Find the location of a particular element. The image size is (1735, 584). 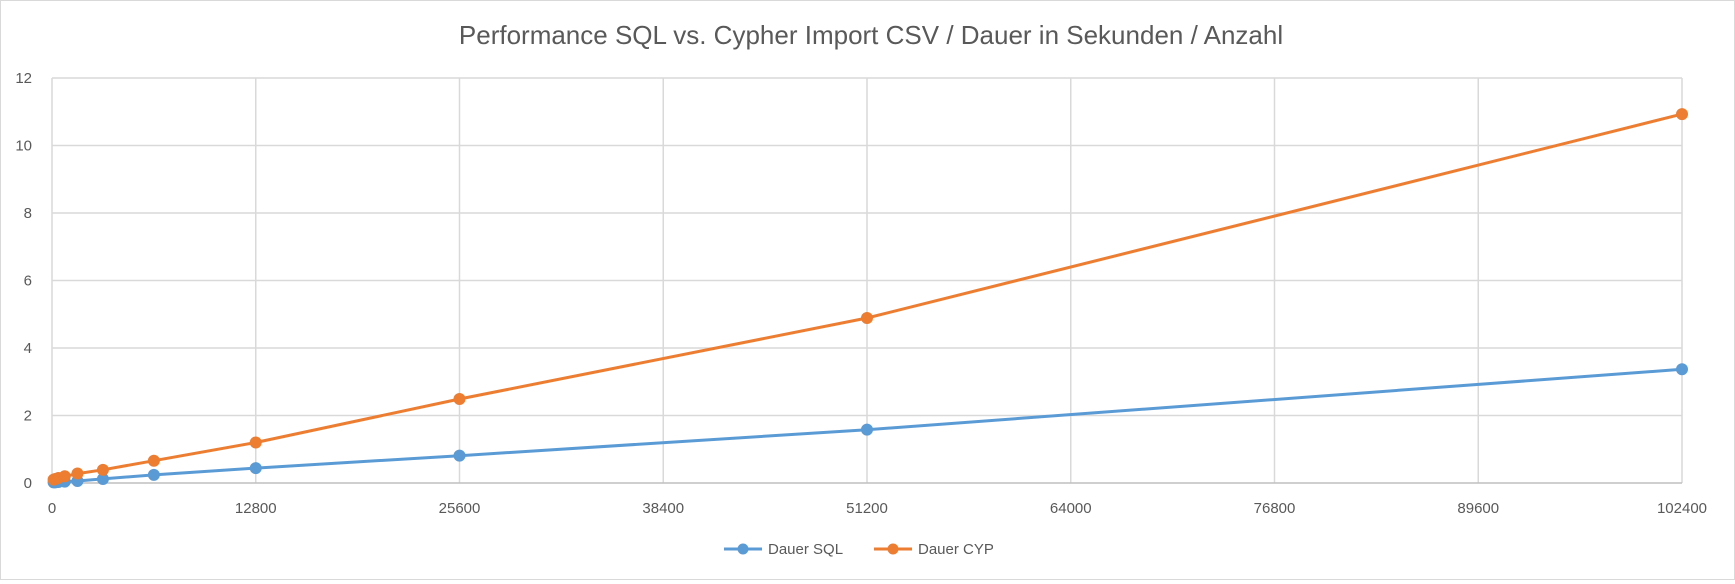

y-tick-label: 4 is located at coordinates (28, 348).